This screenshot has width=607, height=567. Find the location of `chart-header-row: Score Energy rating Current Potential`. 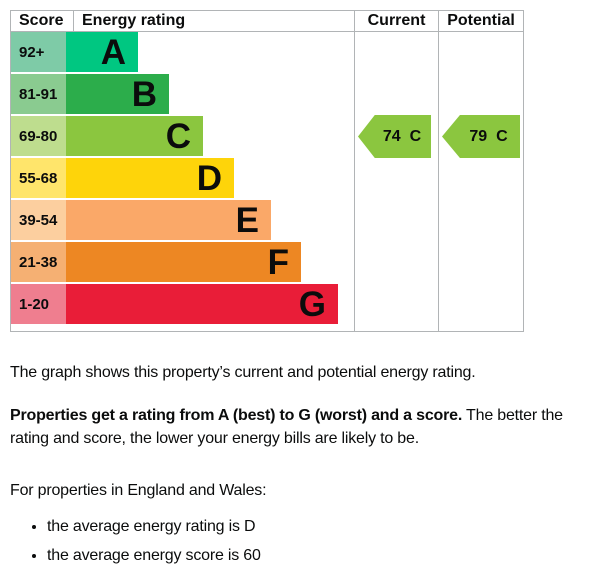

chart-header-row: Score Energy rating Current Potential is located at coordinates (267, 21).